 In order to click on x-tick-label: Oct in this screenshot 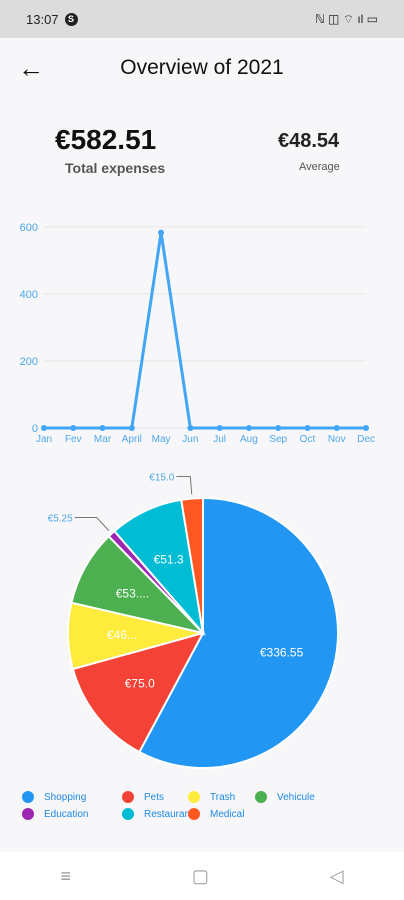, I will do `click(308, 439)`.